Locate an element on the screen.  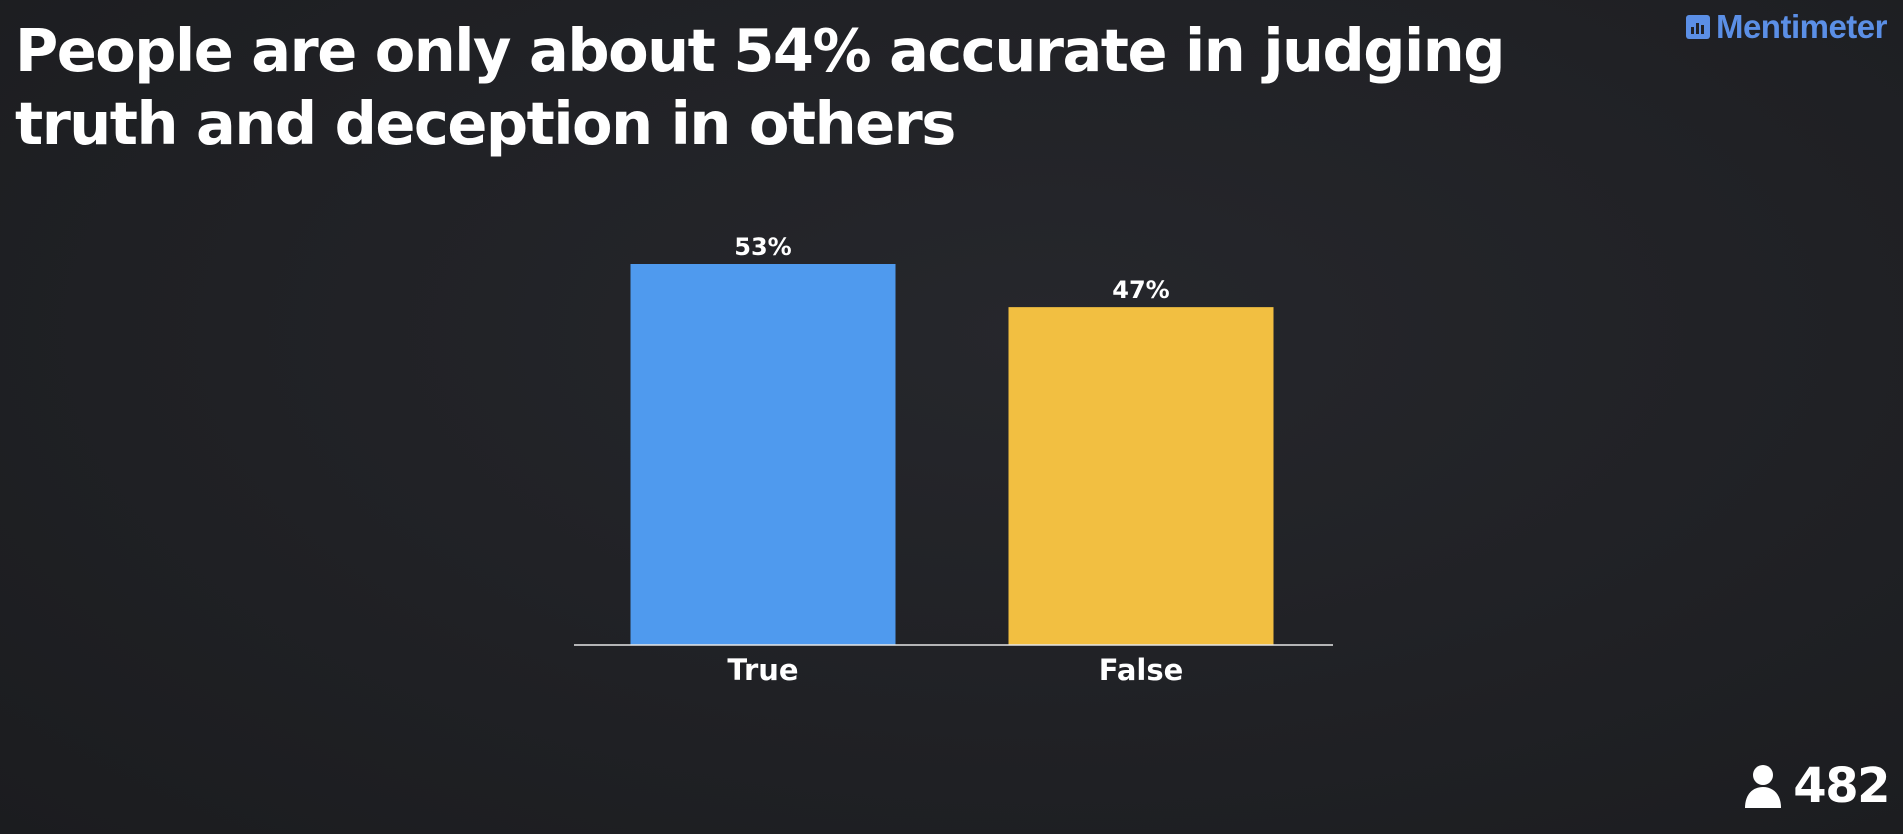
category-label-true: True is located at coordinates (762, 670).